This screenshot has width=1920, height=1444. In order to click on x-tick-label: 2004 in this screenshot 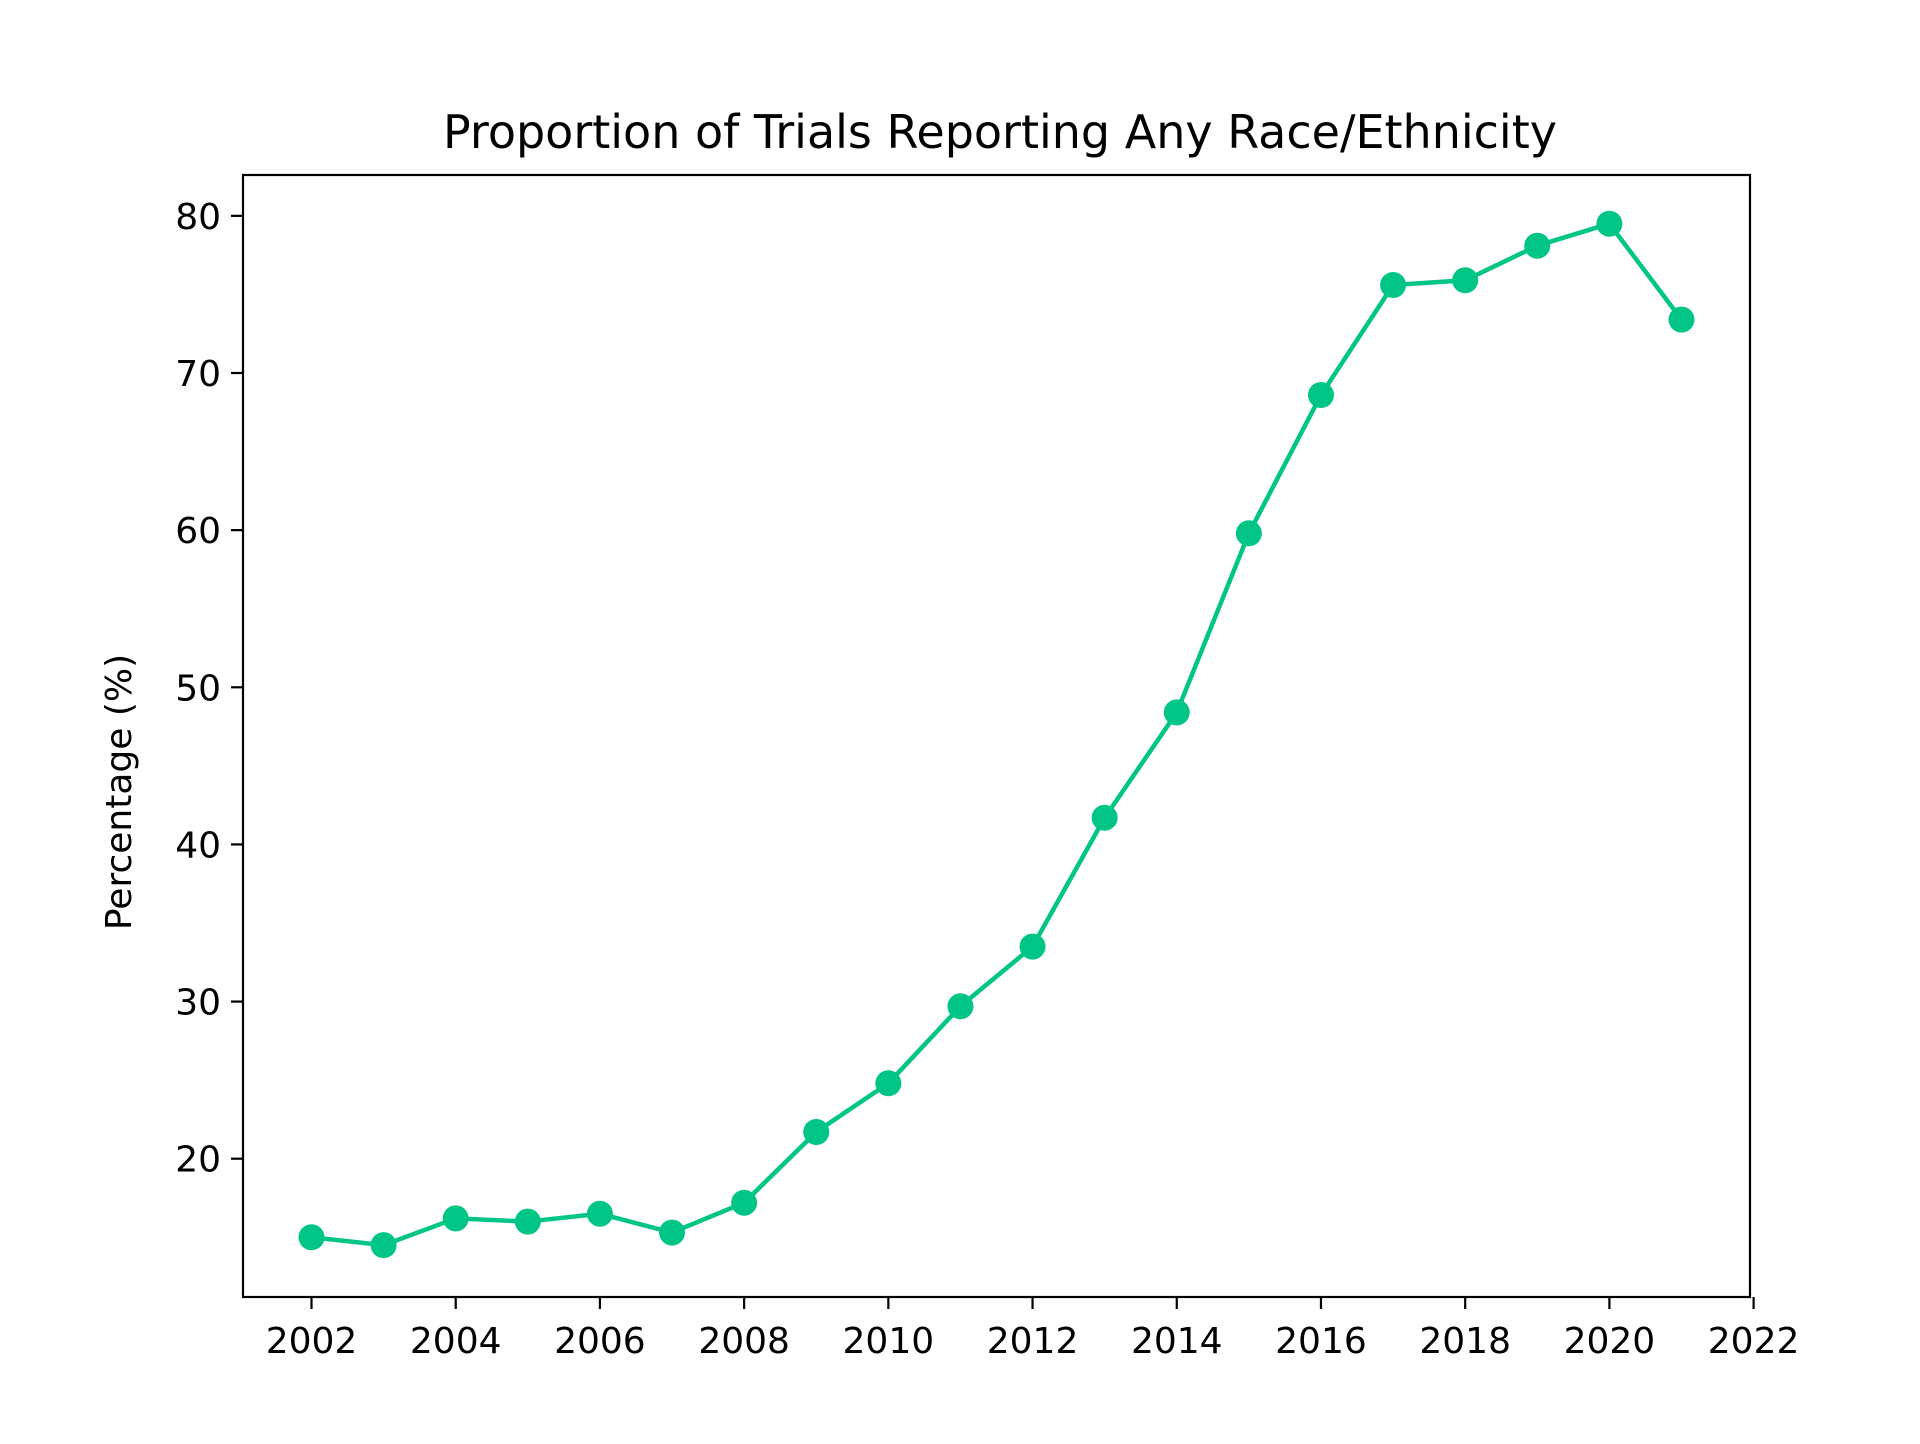, I will do `click(456, 1341)`.